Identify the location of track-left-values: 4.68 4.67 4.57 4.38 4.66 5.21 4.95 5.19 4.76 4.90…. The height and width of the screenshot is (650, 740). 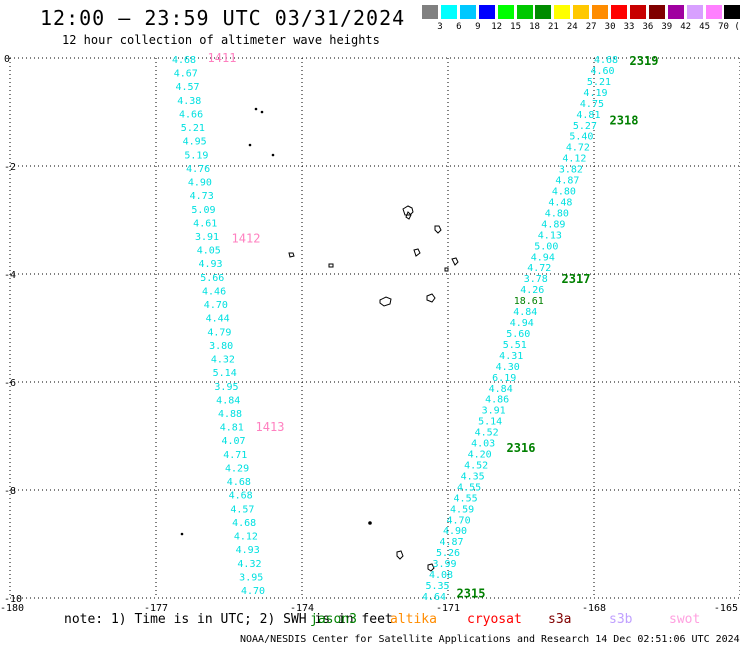
(218, 326).